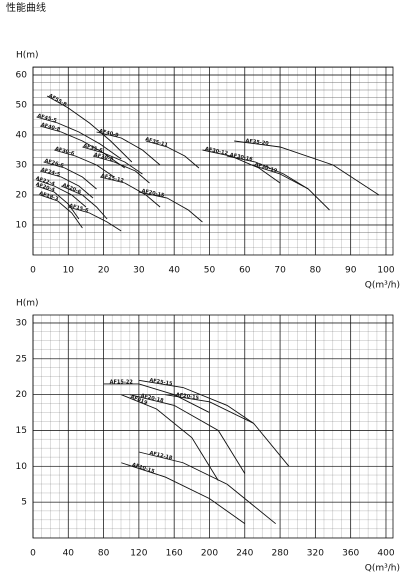 Image resolution: width=402 pixels, height=585 pixels. I want to click on x-tick-label: 400, so click(385, 554).